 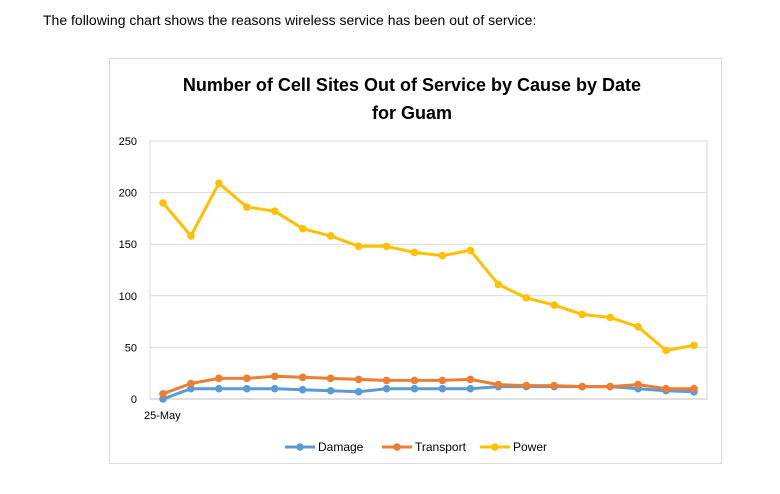 I want to click on y-tick-label: 100, so click(x=128, y=297).